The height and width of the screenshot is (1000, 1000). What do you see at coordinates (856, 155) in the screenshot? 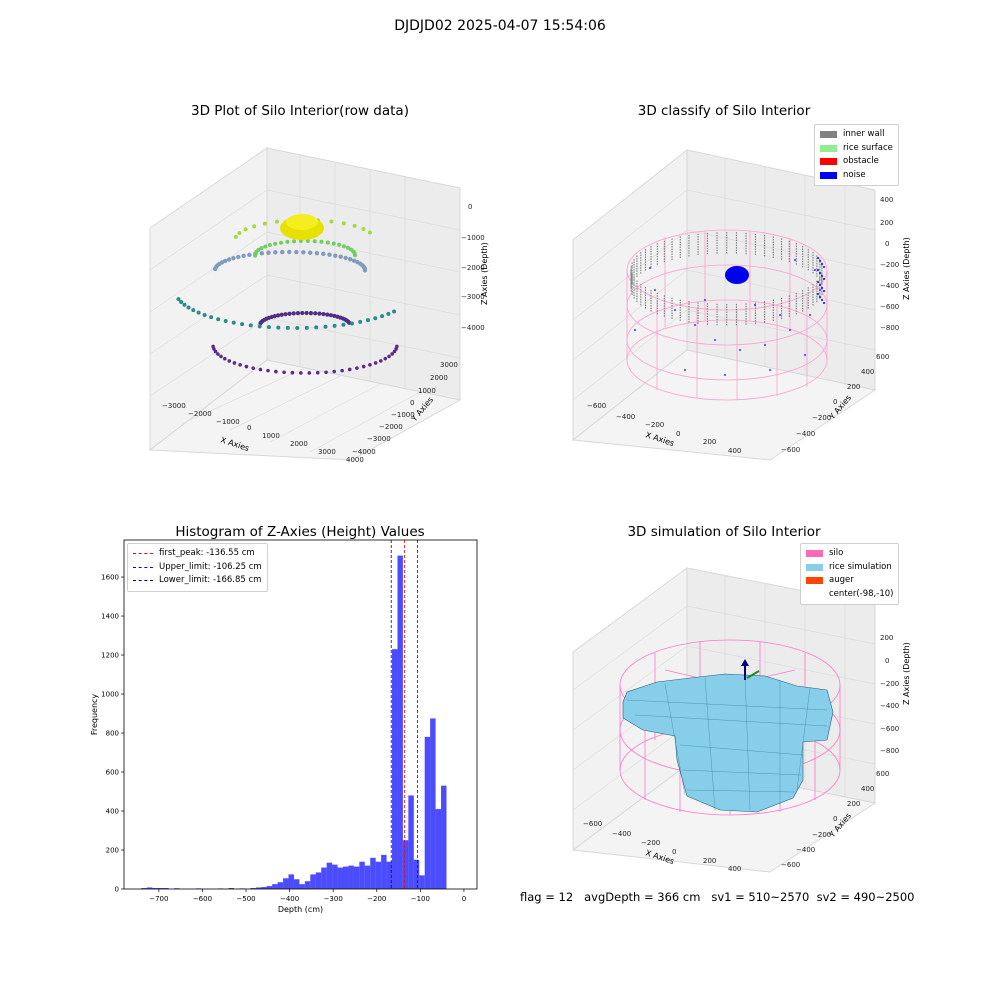
I see `classify-legend: inner wall rice surface obstacle noise` at bounding box center [856, 155].